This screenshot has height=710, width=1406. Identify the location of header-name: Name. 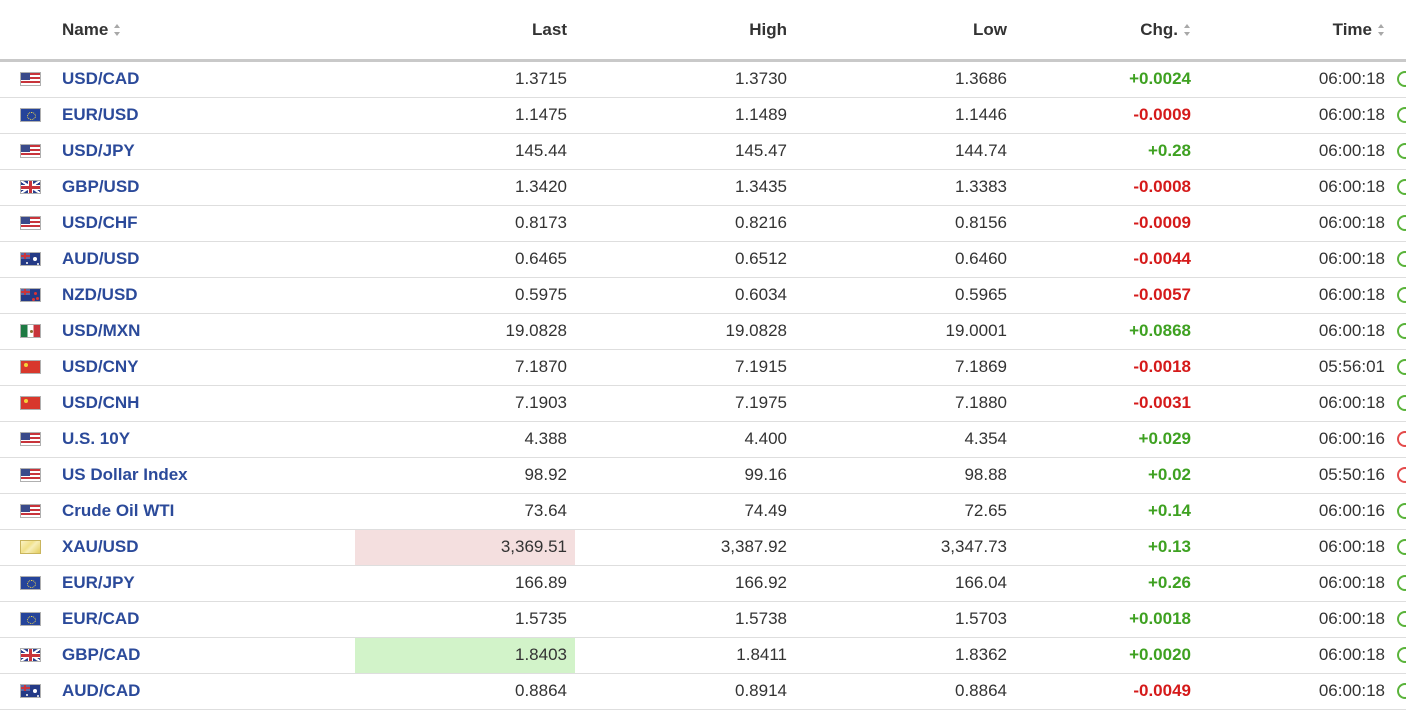
(201, 31).